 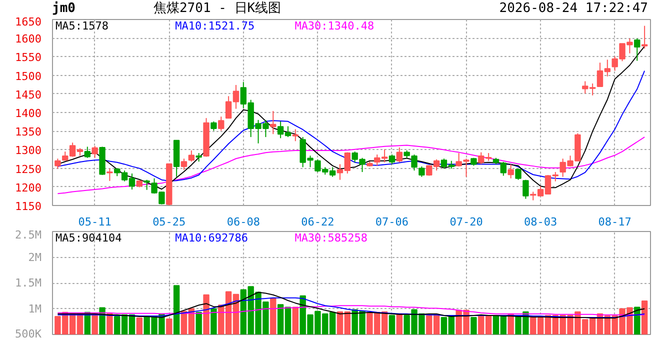 I want to click on y-tick-label: 1150, so click(x=28, y=206).